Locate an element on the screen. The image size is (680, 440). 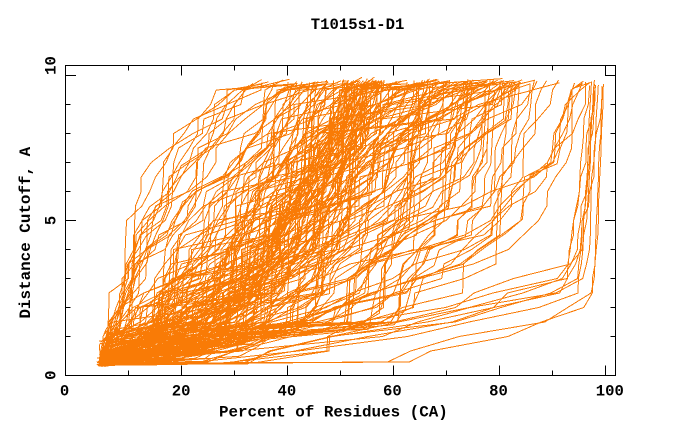
svg-text: 40 is located at coordinates (287, 392).